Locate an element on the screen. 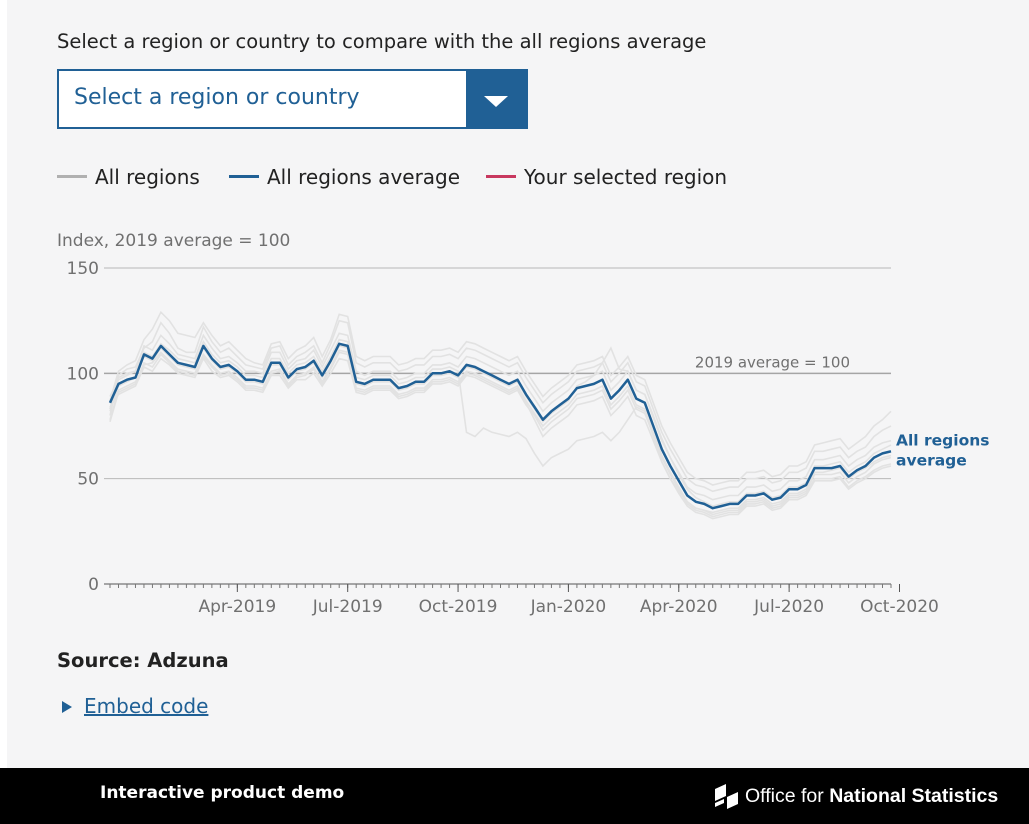 Image resolution: width=1029 pixels, height=824 pixels. legend-item-selected-region: Your selected region is located at coordinates (606, 177).